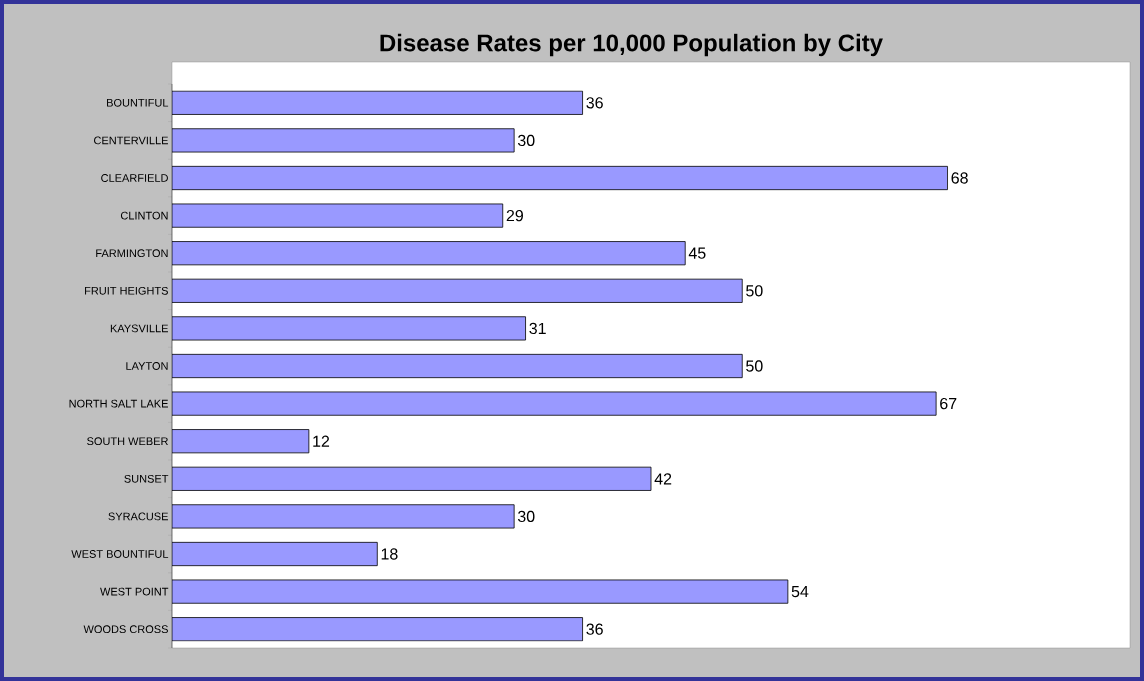 The height and width of the screenshot is (681, 1144). Describe the element at coordinates (134, 591) in the screenshot. I see `y-tick-label: WEST POINT` at that location.